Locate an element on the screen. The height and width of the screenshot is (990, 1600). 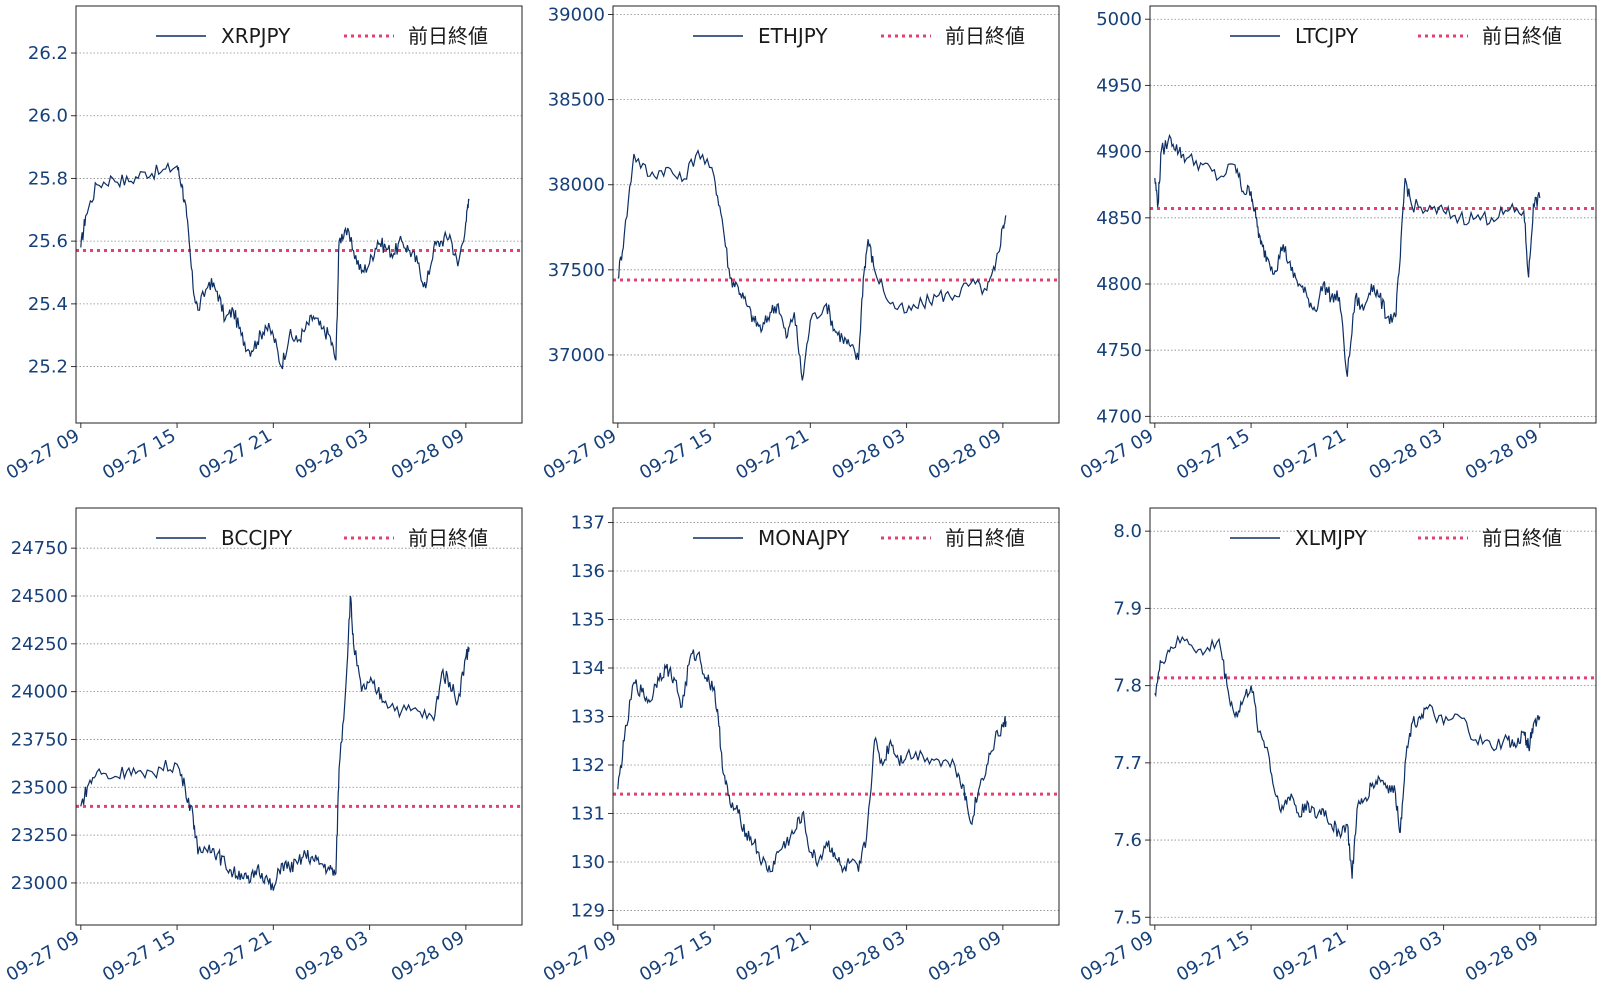
y-tick-label: 7.9 is located at coordinates (1127, 608).